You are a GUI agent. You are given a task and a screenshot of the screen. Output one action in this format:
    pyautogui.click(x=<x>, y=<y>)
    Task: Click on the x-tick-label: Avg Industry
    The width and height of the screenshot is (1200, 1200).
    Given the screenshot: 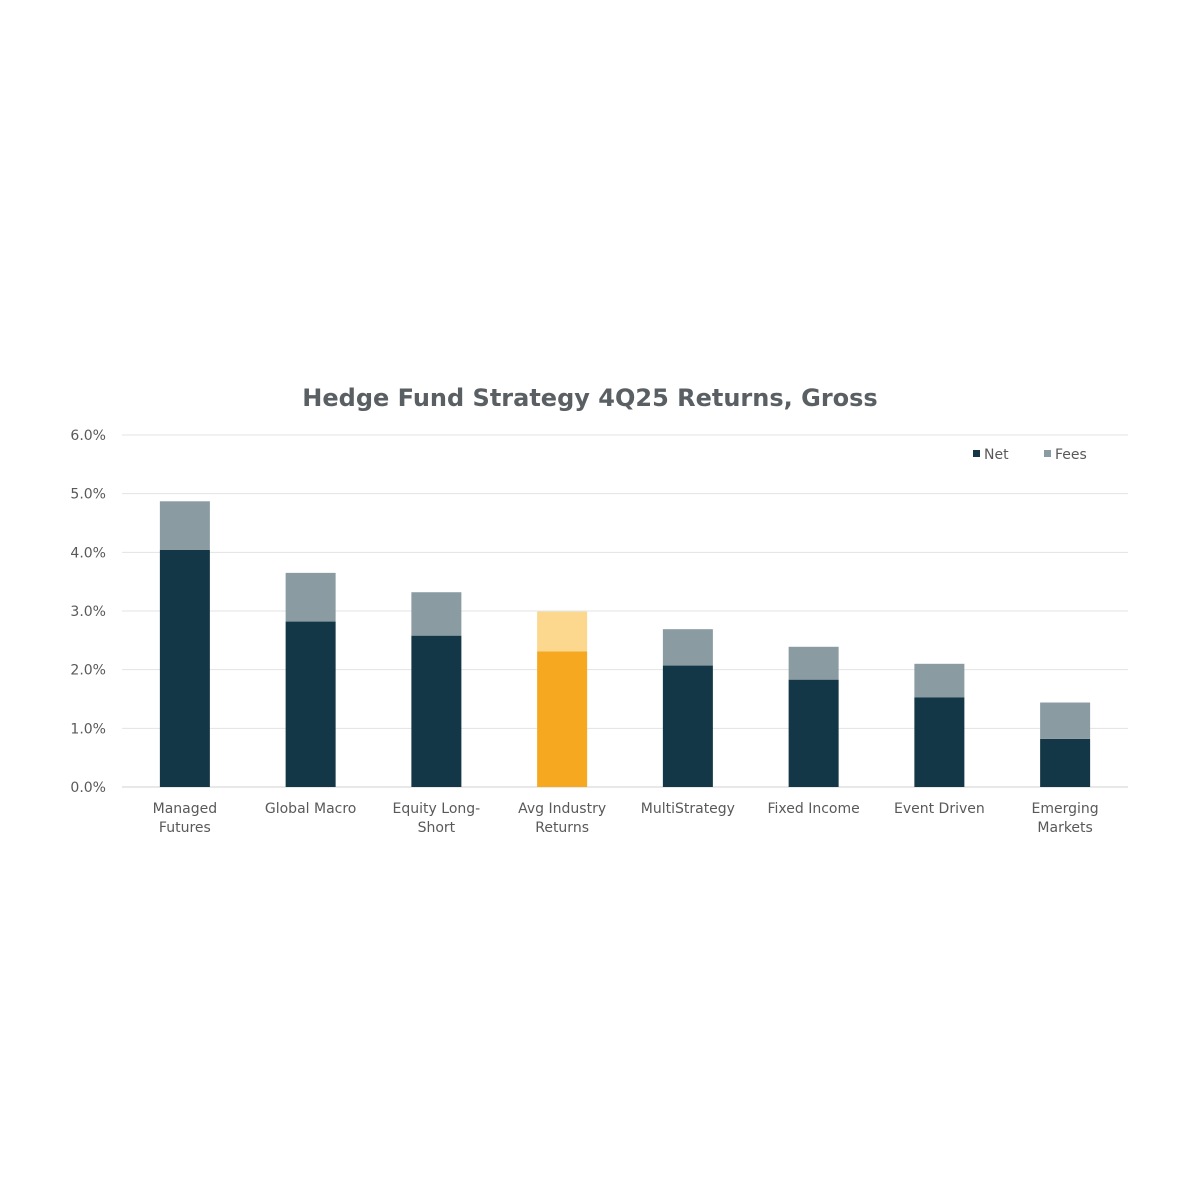 What is the action you would take?
    pyautogui.click(x=562, y=809)
    